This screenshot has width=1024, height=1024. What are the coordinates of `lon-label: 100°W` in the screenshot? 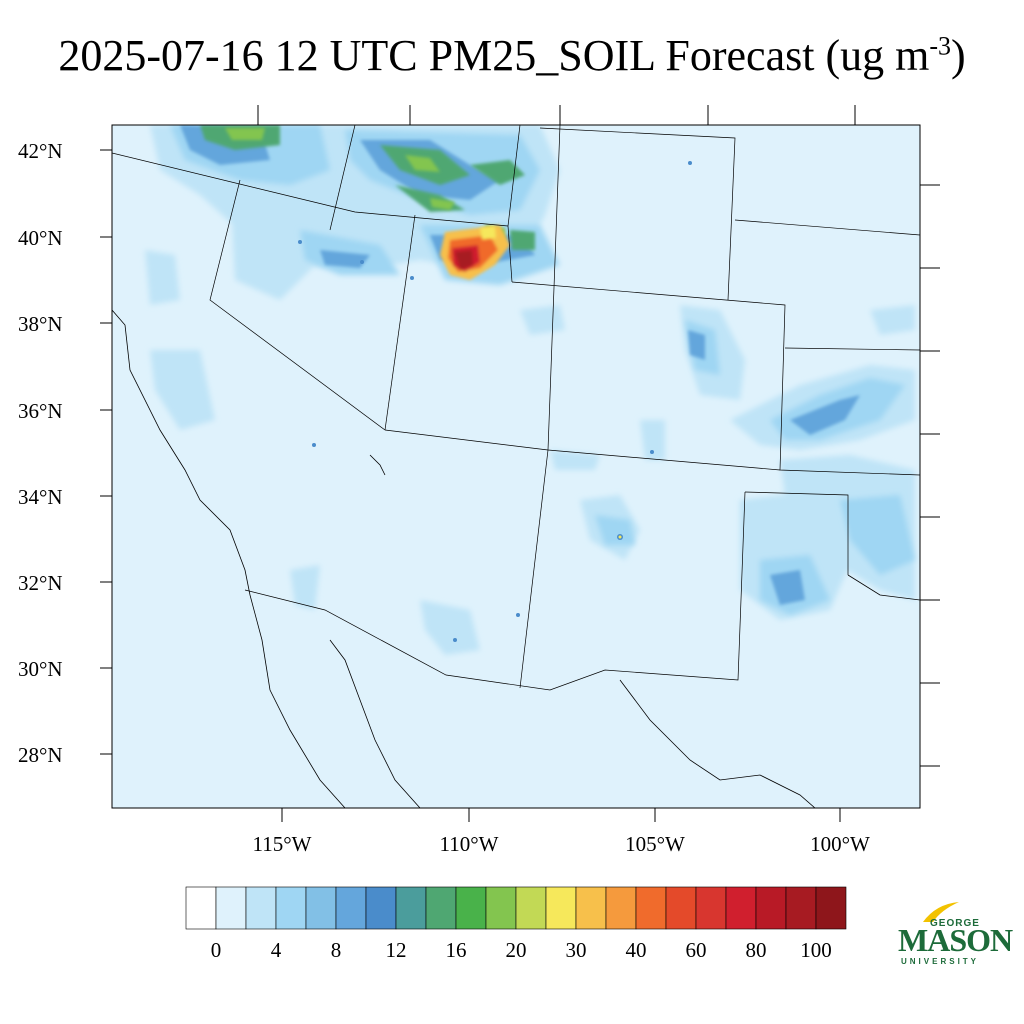 It's located at (840, 844).